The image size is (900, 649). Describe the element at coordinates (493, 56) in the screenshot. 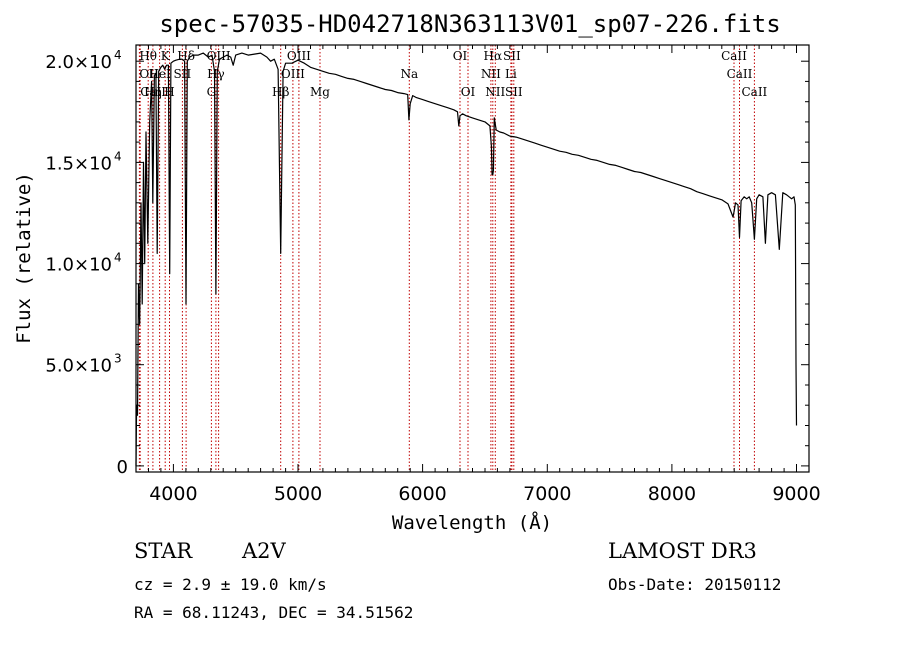

I see `line-label: Hα` at that location.